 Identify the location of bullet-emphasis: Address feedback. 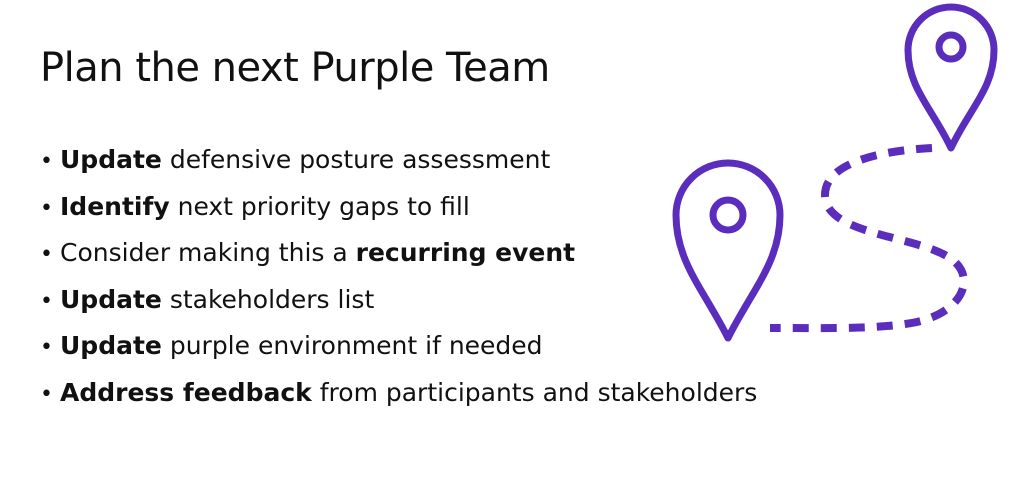
(186, 392).